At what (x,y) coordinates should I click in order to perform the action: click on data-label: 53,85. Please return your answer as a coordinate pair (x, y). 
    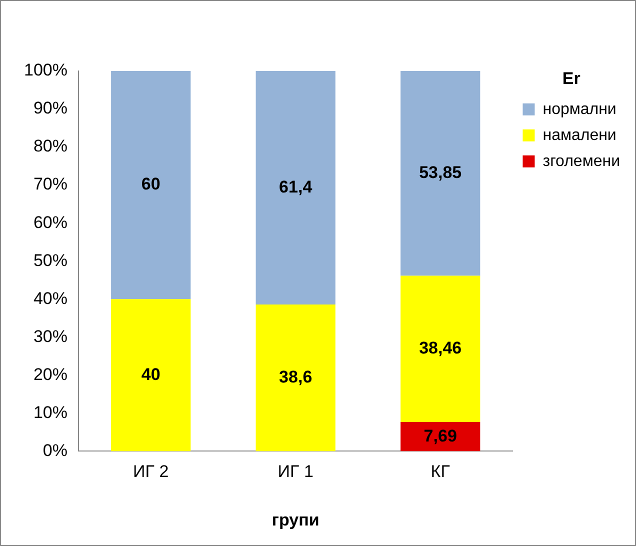
    Looking at the image, I should click on (440, 172).